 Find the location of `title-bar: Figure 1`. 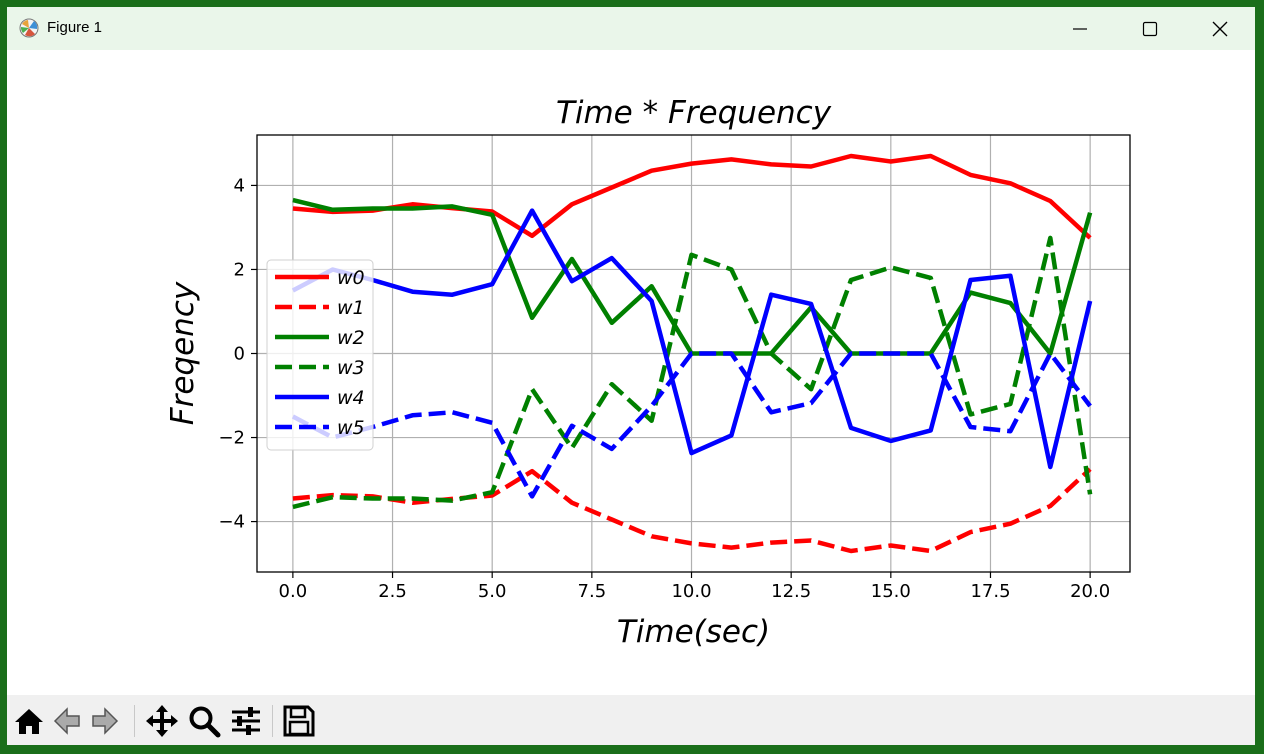

title-bar: Figure 1 is located at coordinates (631, 28).